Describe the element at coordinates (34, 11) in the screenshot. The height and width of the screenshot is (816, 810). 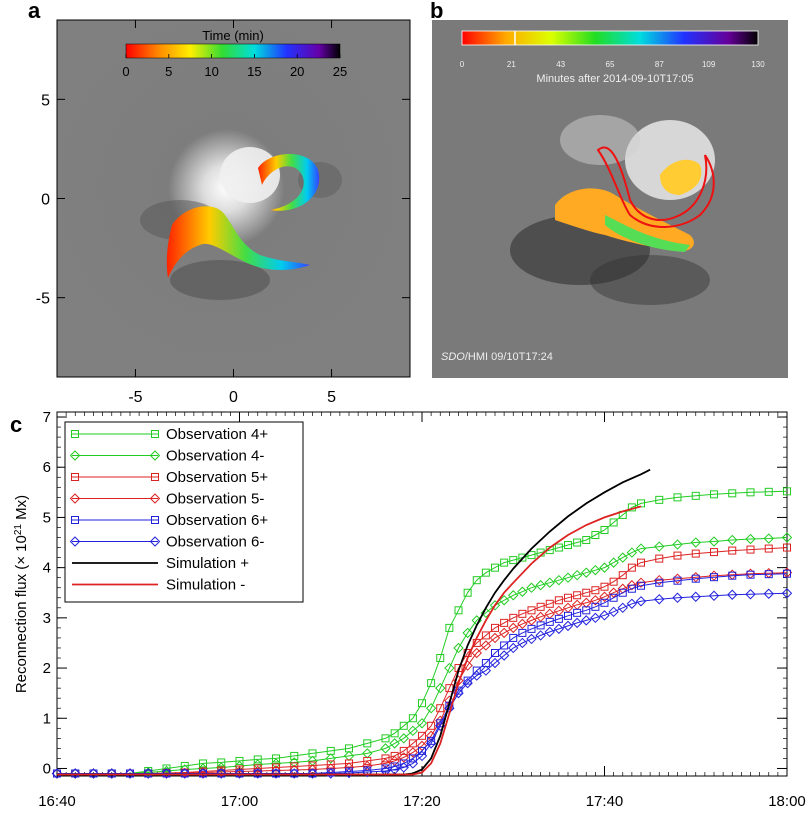
I see `panel-letter-a: a` at that location.